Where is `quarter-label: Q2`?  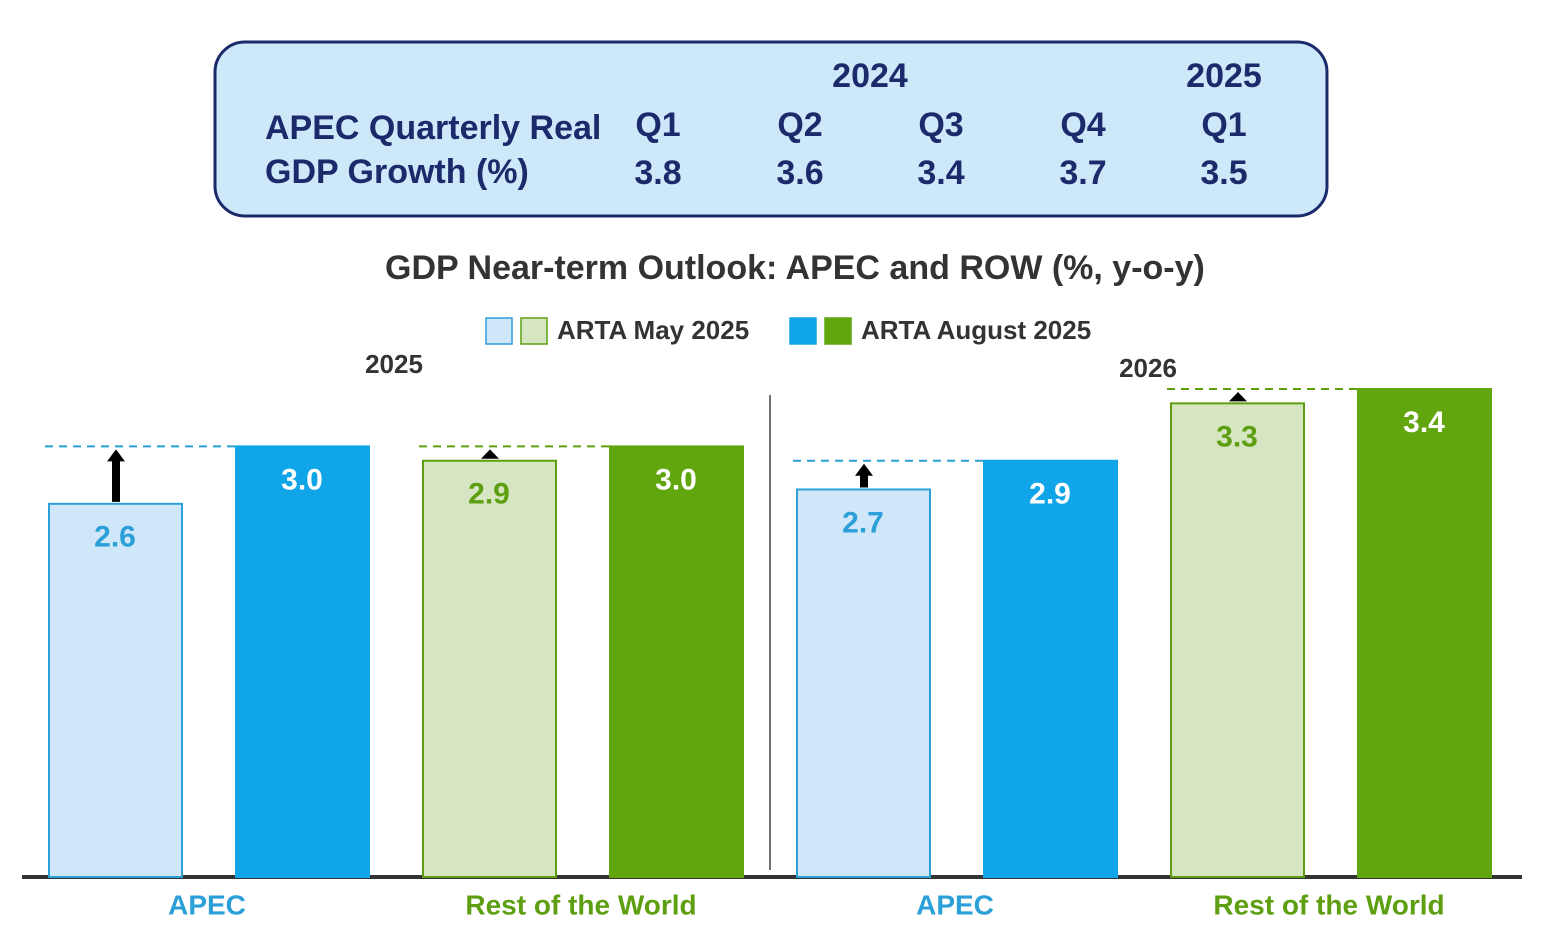
quarter-label: Q2 is located at coordinates (799, 125).